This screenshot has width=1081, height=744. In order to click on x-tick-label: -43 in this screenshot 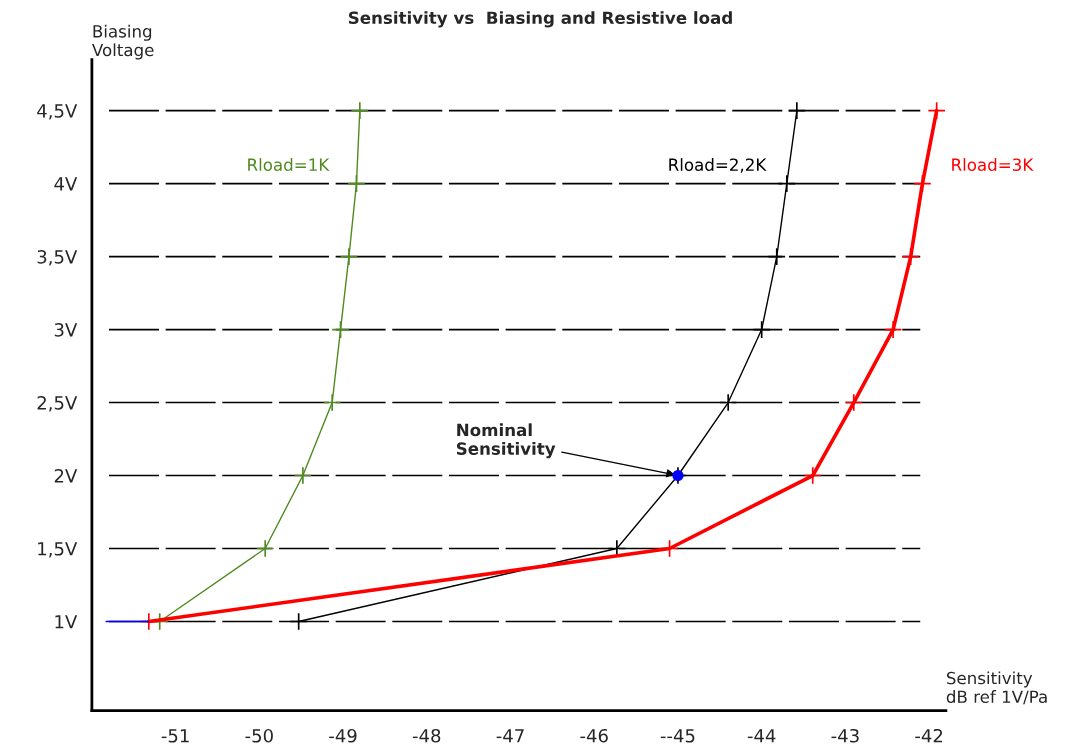, I will do `click(845, 735)`.